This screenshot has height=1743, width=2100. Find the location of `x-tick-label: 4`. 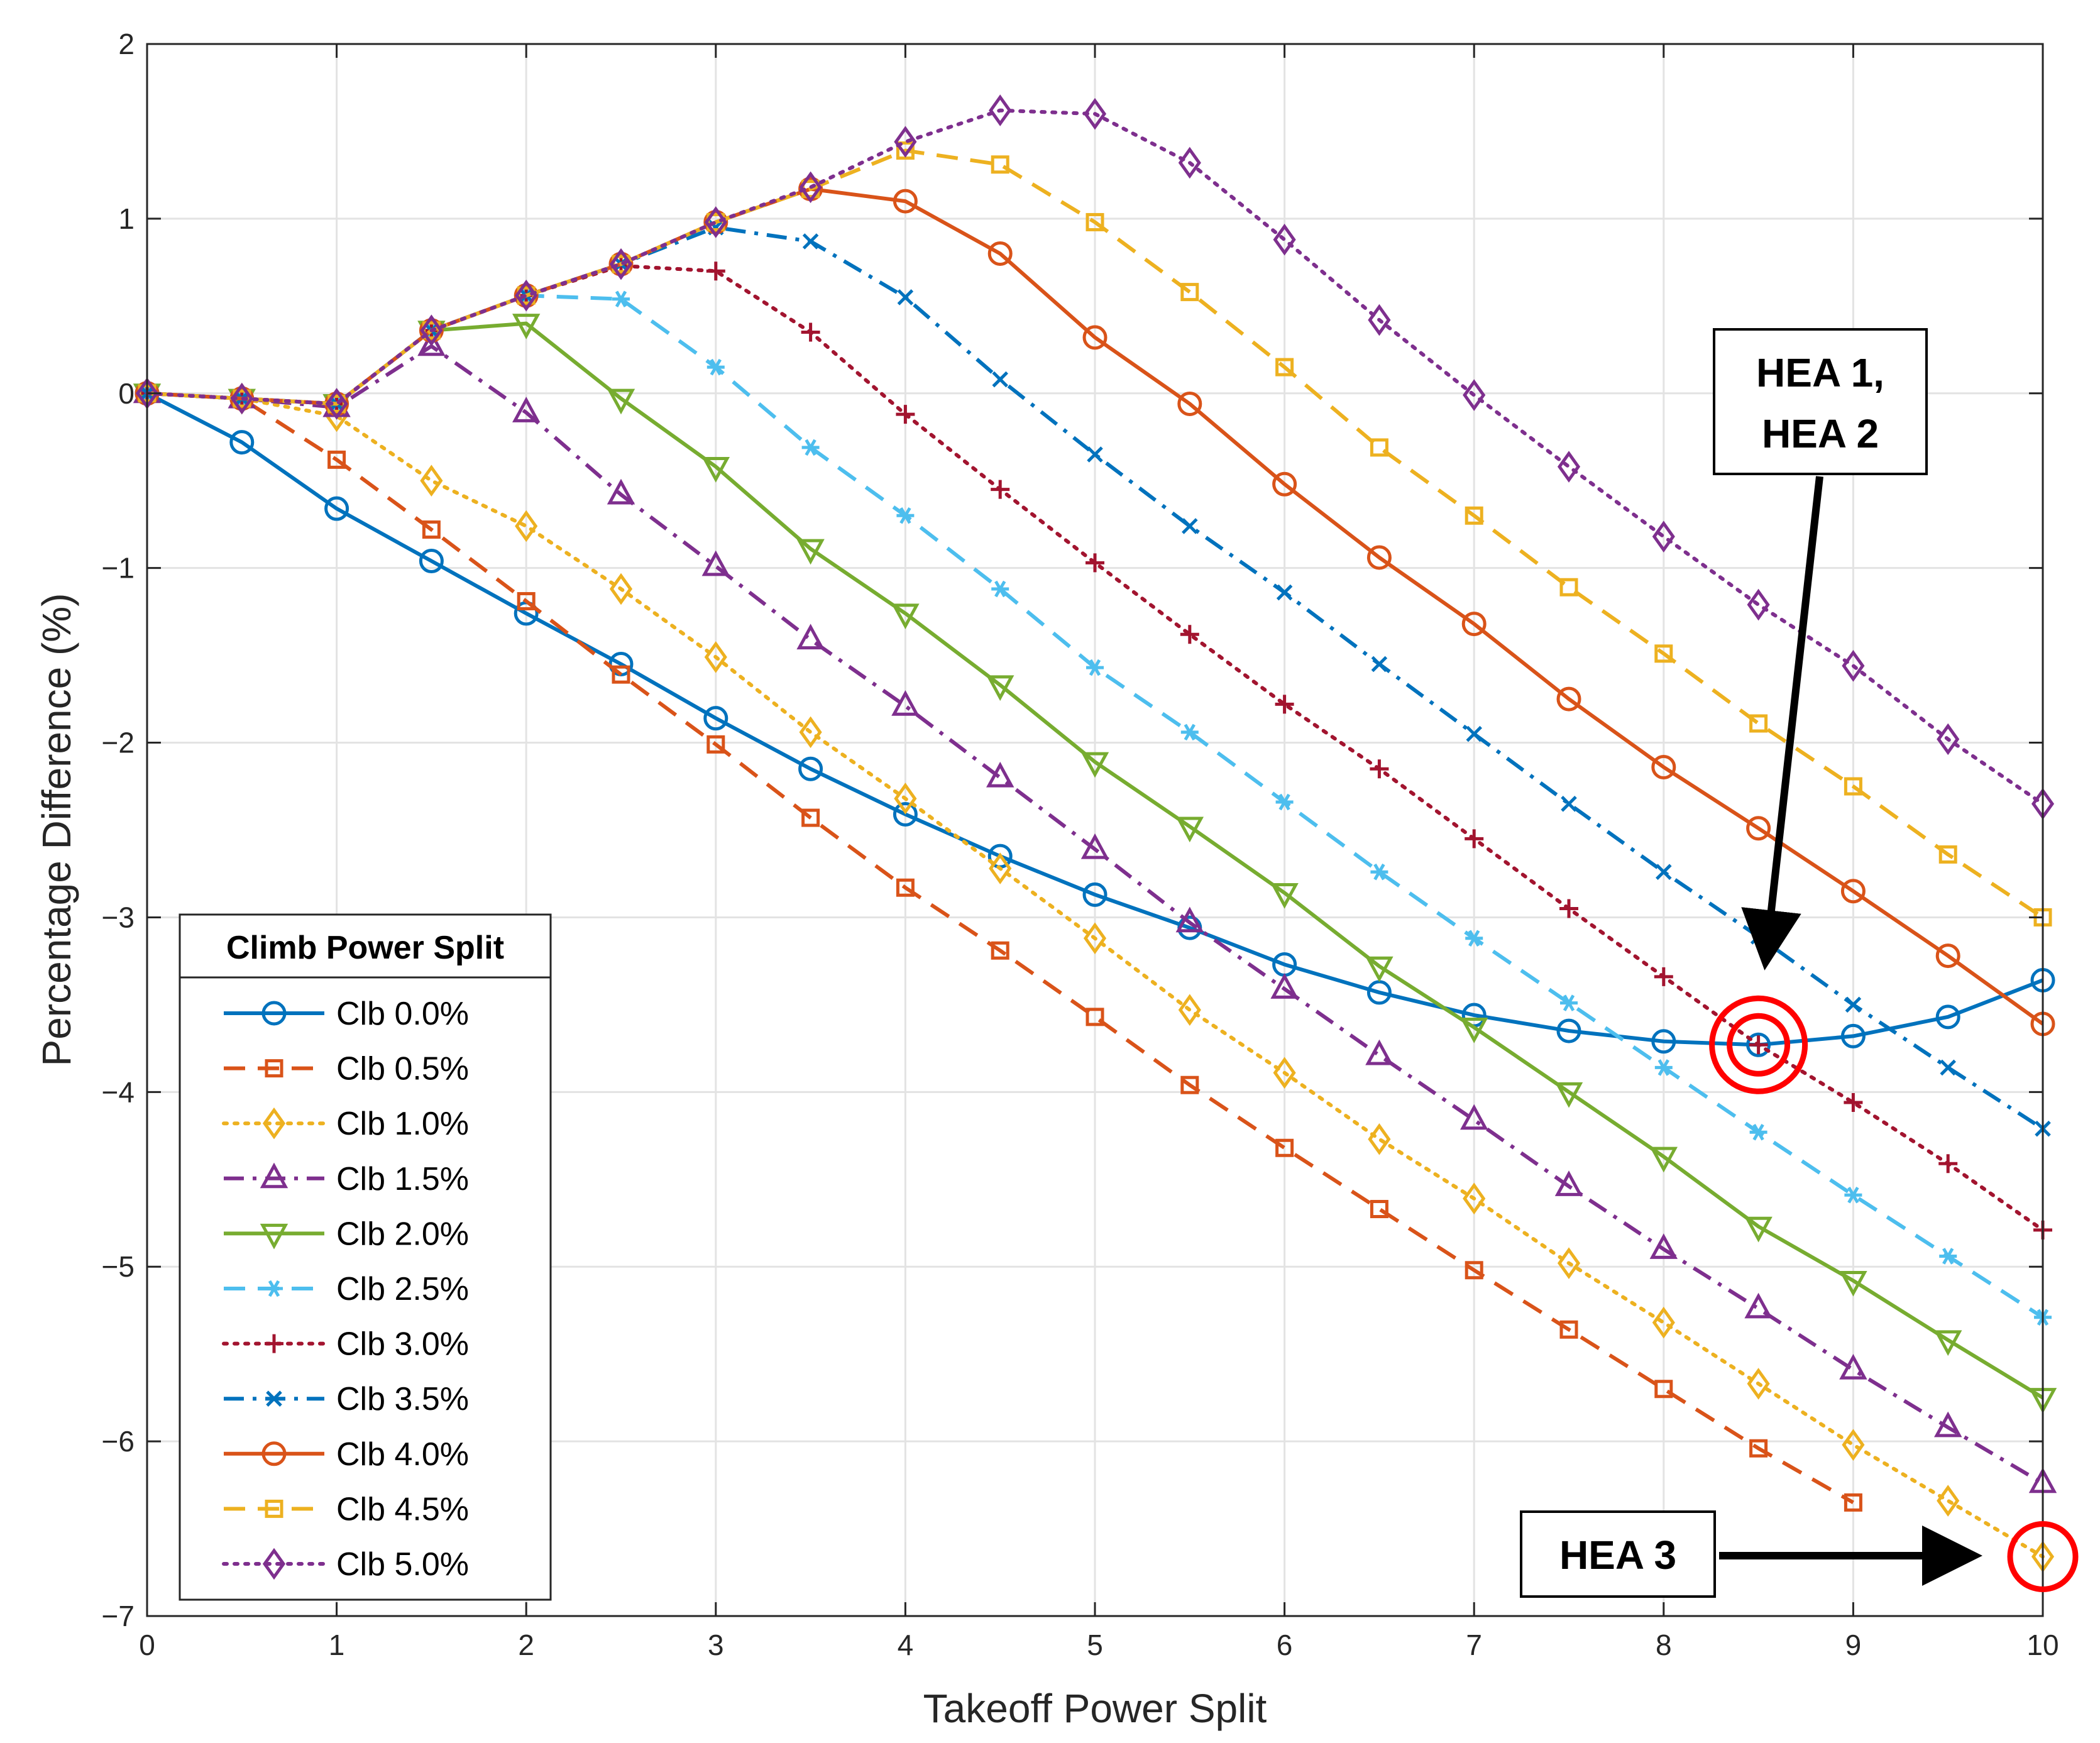

x-tick-label: 4 is located at coordinates (906, 1645).